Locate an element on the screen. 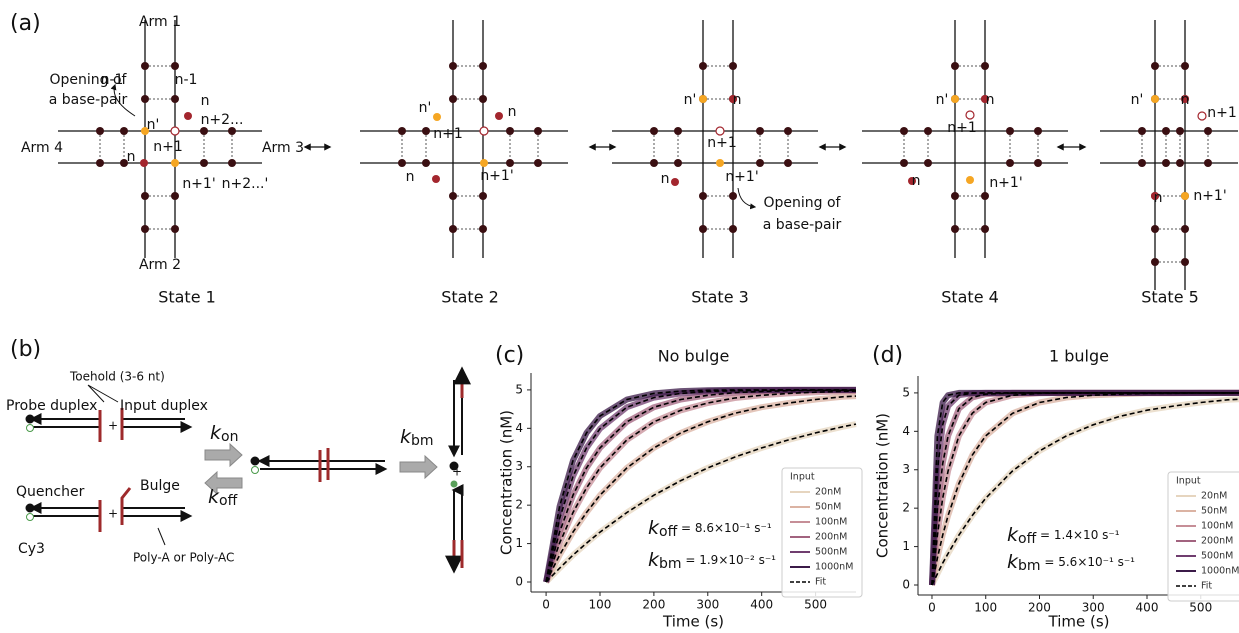  y-tick-label: 1 is located at coordinates (906, 546).